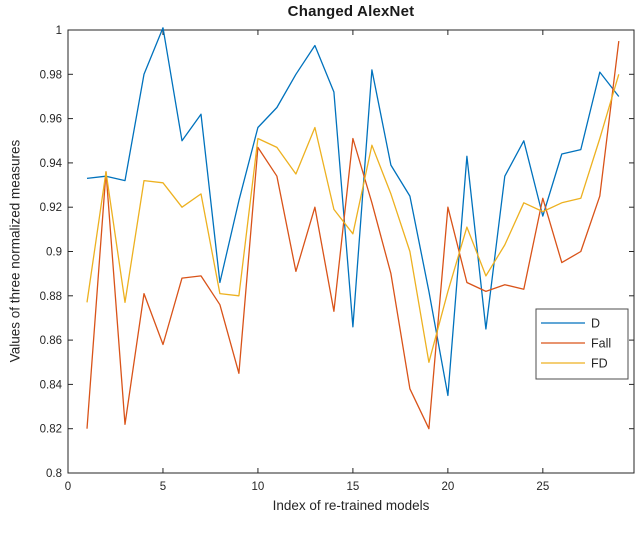  What do you see at coordinates (51, 385) in the screenshot?
I see `y-tick-label: 0.84` at bounding box center [51, 385].